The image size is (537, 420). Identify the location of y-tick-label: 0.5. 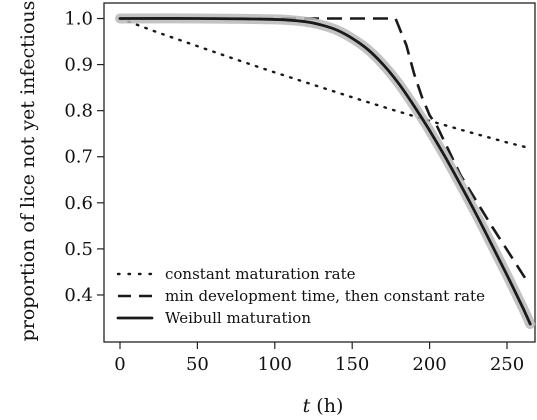
(78, 249).